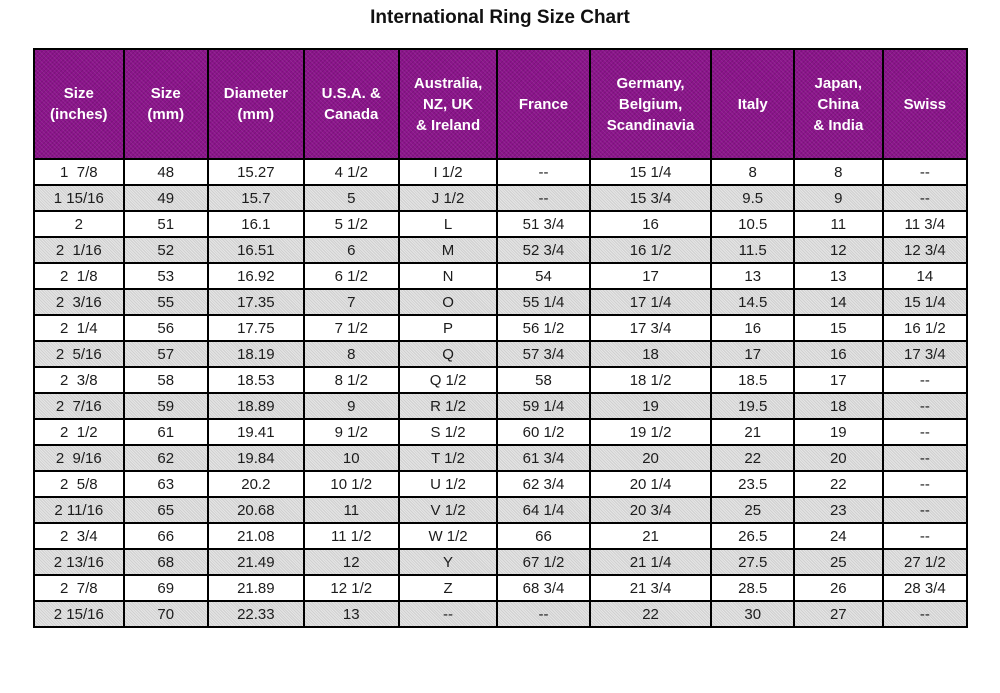  Describe the element at coordinates (543, 484) in the screenshot. I see `table-cell: 62 3/4` at that location.